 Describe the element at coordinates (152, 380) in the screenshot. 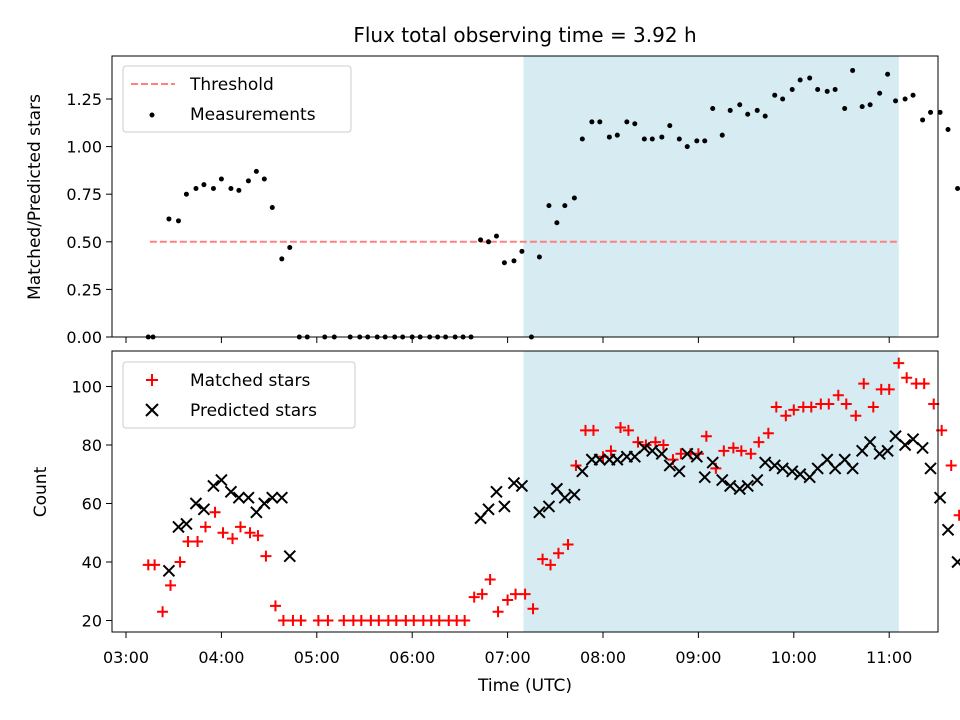

I see `legend-matched-swatch` at that location.